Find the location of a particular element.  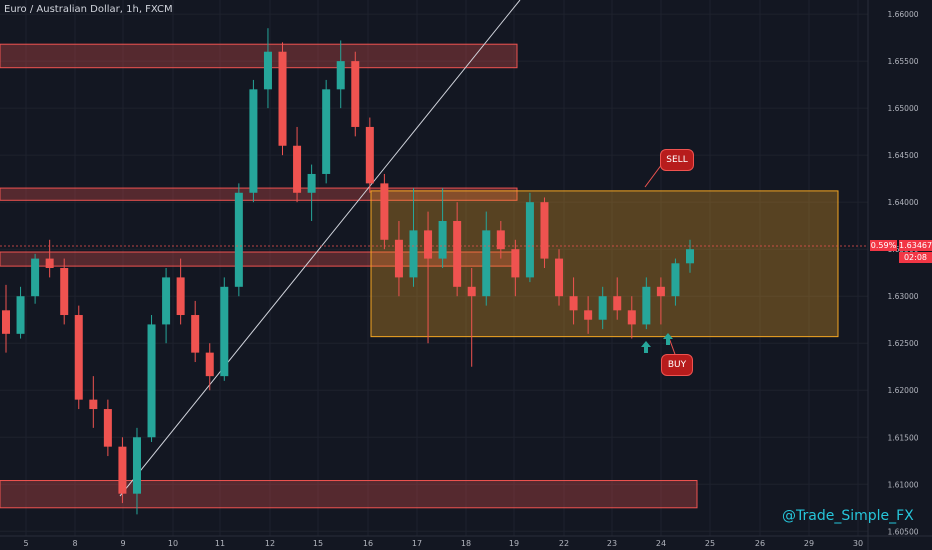

time-tick-label: 8 is located at coordinates (74, 543).